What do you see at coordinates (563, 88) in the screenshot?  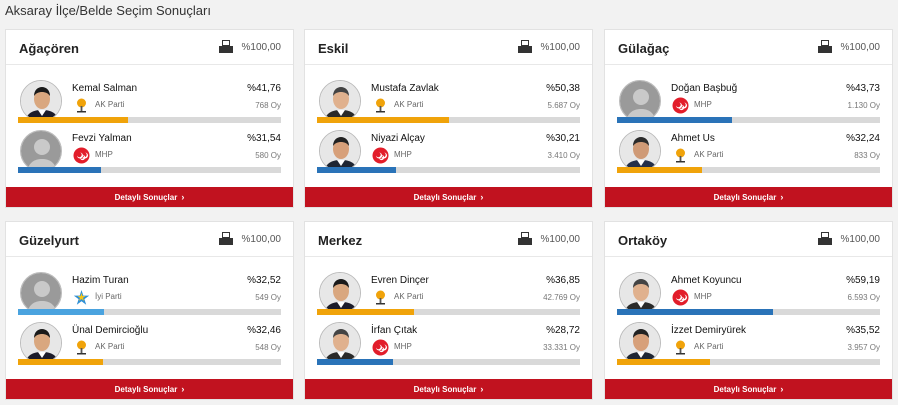 I see `vote-percentage: %50,38` at bounding box center [563, 88].